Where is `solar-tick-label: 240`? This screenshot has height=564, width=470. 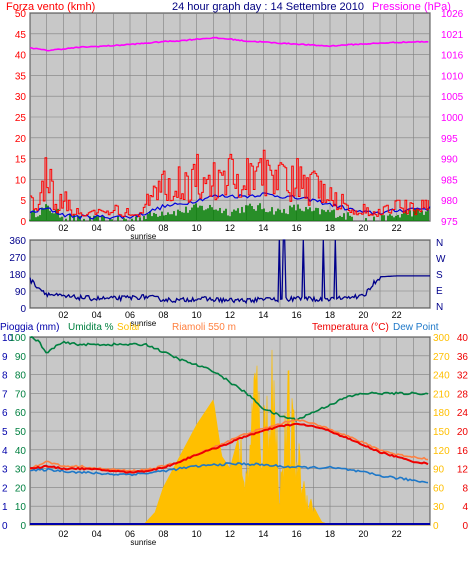
solar-tick-label: 240 is located at coordinates (441, 376).